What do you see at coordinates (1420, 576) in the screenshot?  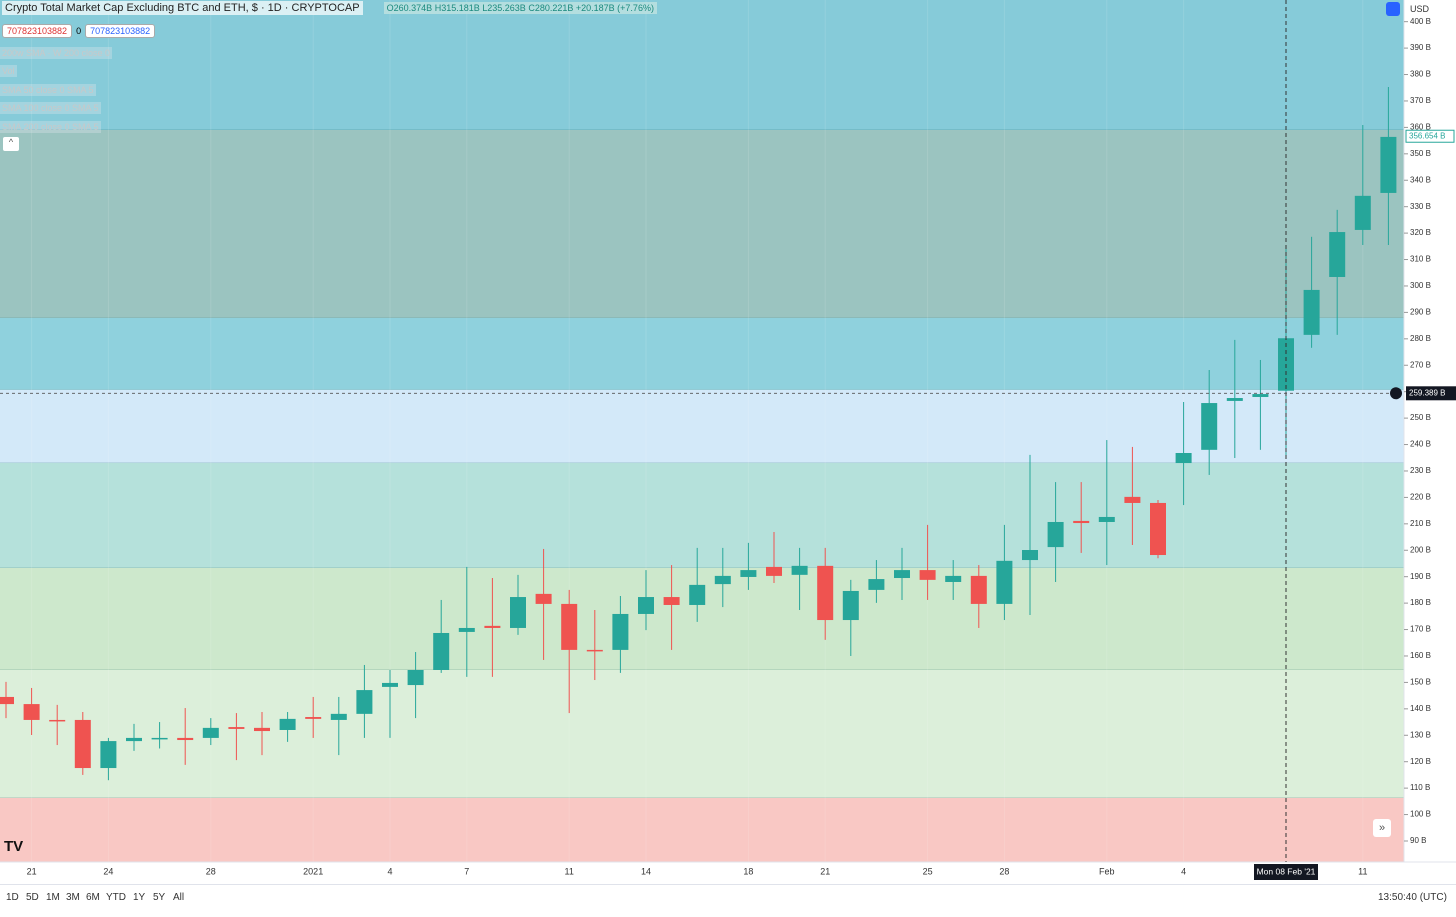 I see `y-tick-label: 190 B` at bounding box center [1420, 576].